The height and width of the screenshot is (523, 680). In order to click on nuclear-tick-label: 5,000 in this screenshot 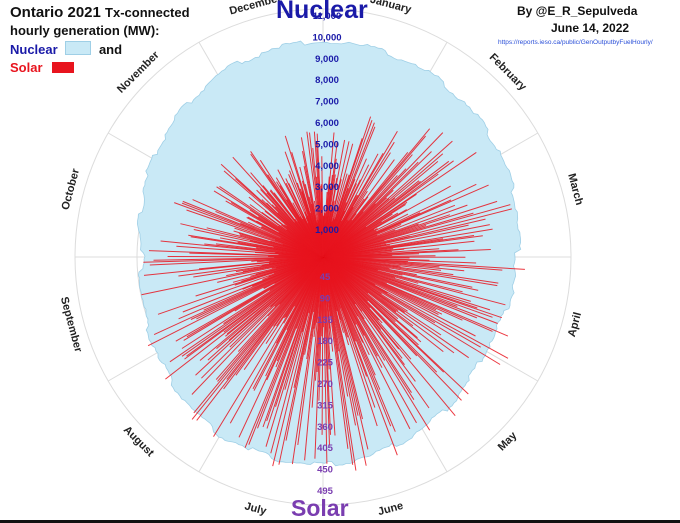, I will do `click(327, 144)`.